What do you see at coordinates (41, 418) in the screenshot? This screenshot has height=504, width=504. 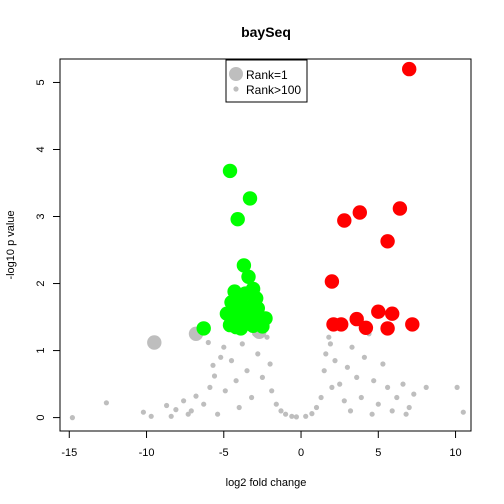 I see `y-tick-label: 0` at bounding box center [41, 418].